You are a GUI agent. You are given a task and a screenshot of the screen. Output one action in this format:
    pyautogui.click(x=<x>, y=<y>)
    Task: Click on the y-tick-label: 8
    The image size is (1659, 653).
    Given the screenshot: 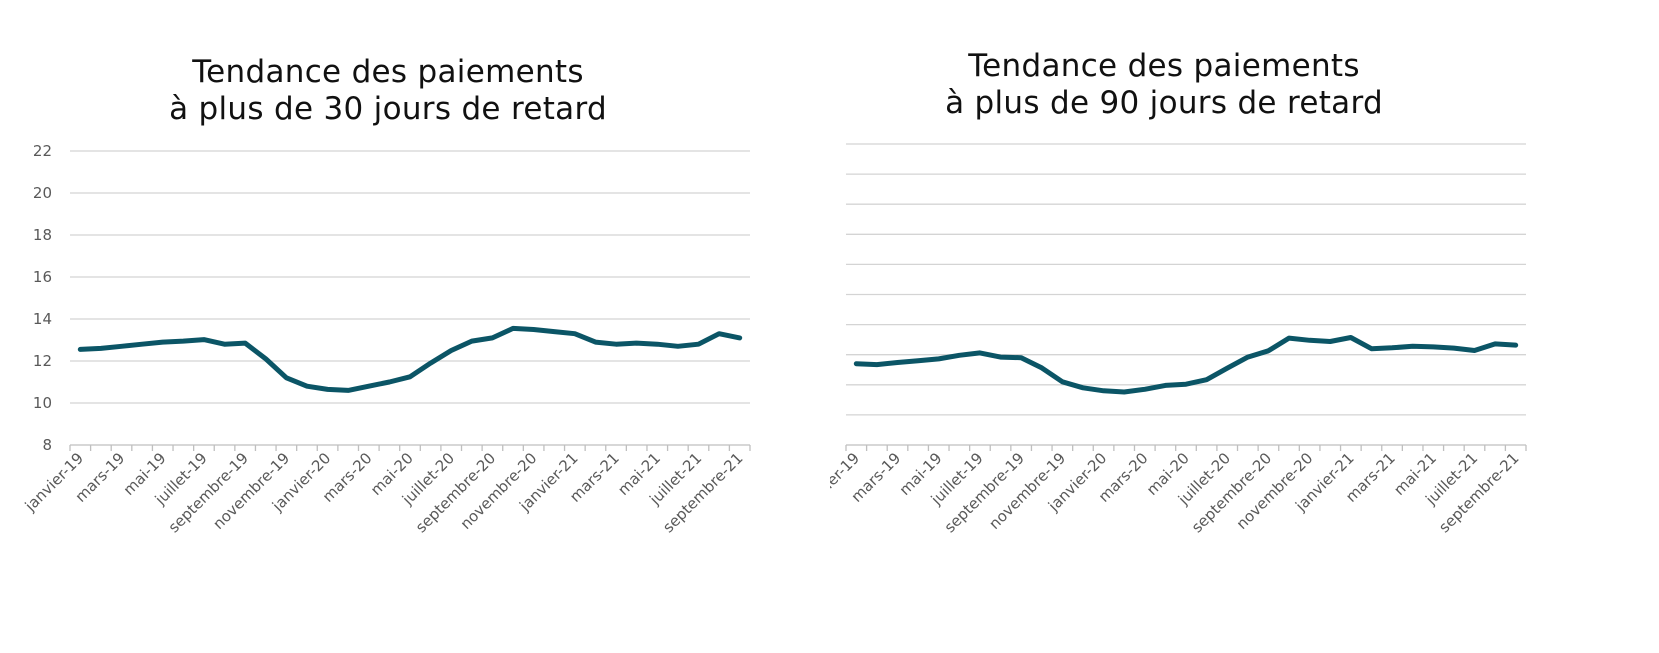 What is the action you would take?
    pyautogui.click(x=47, y=445)
    